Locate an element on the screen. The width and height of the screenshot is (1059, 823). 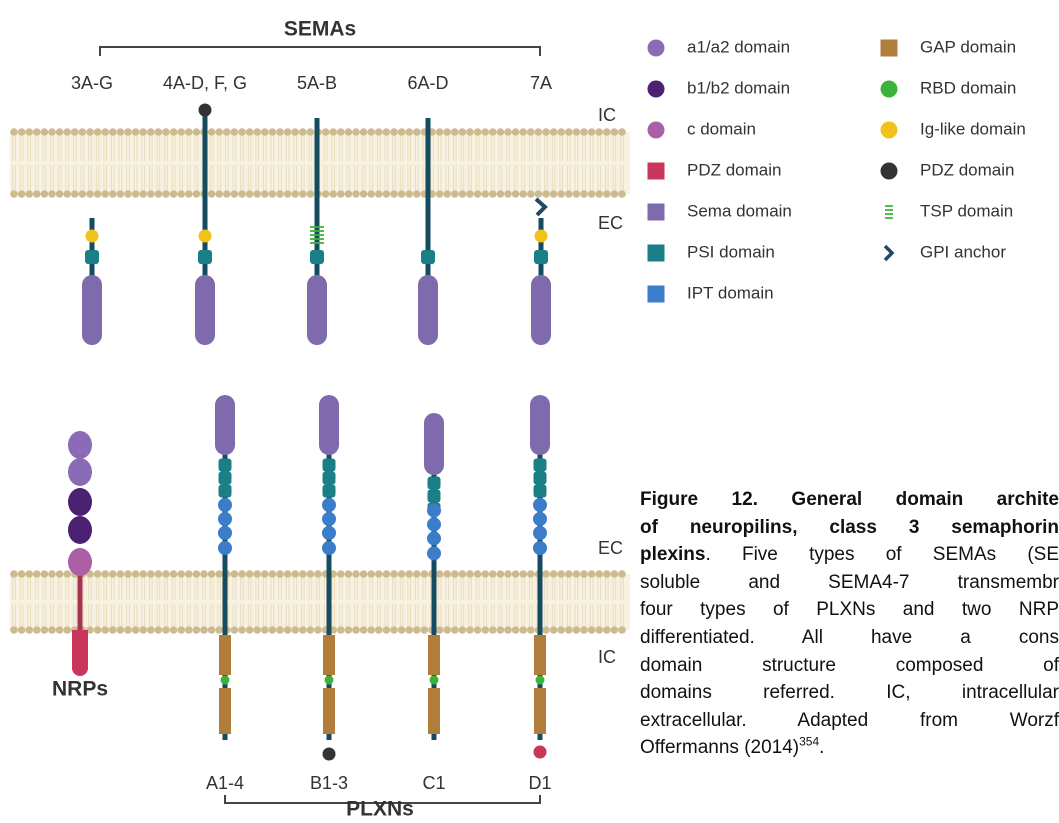
membrane-core is located at coordinates (320, 163).